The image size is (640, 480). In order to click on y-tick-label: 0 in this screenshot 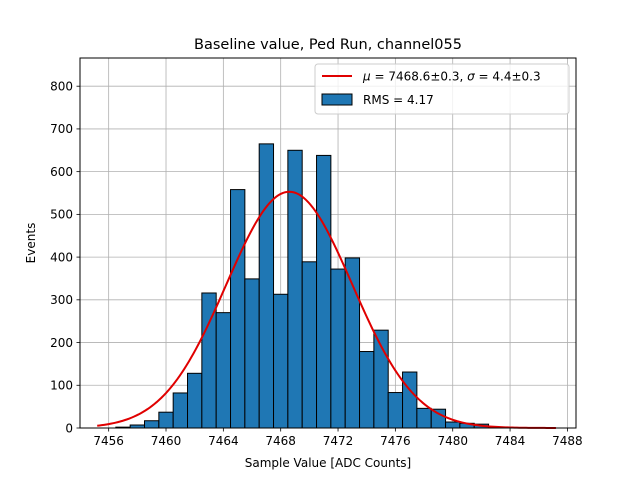, I will do `click(69, 428)`.